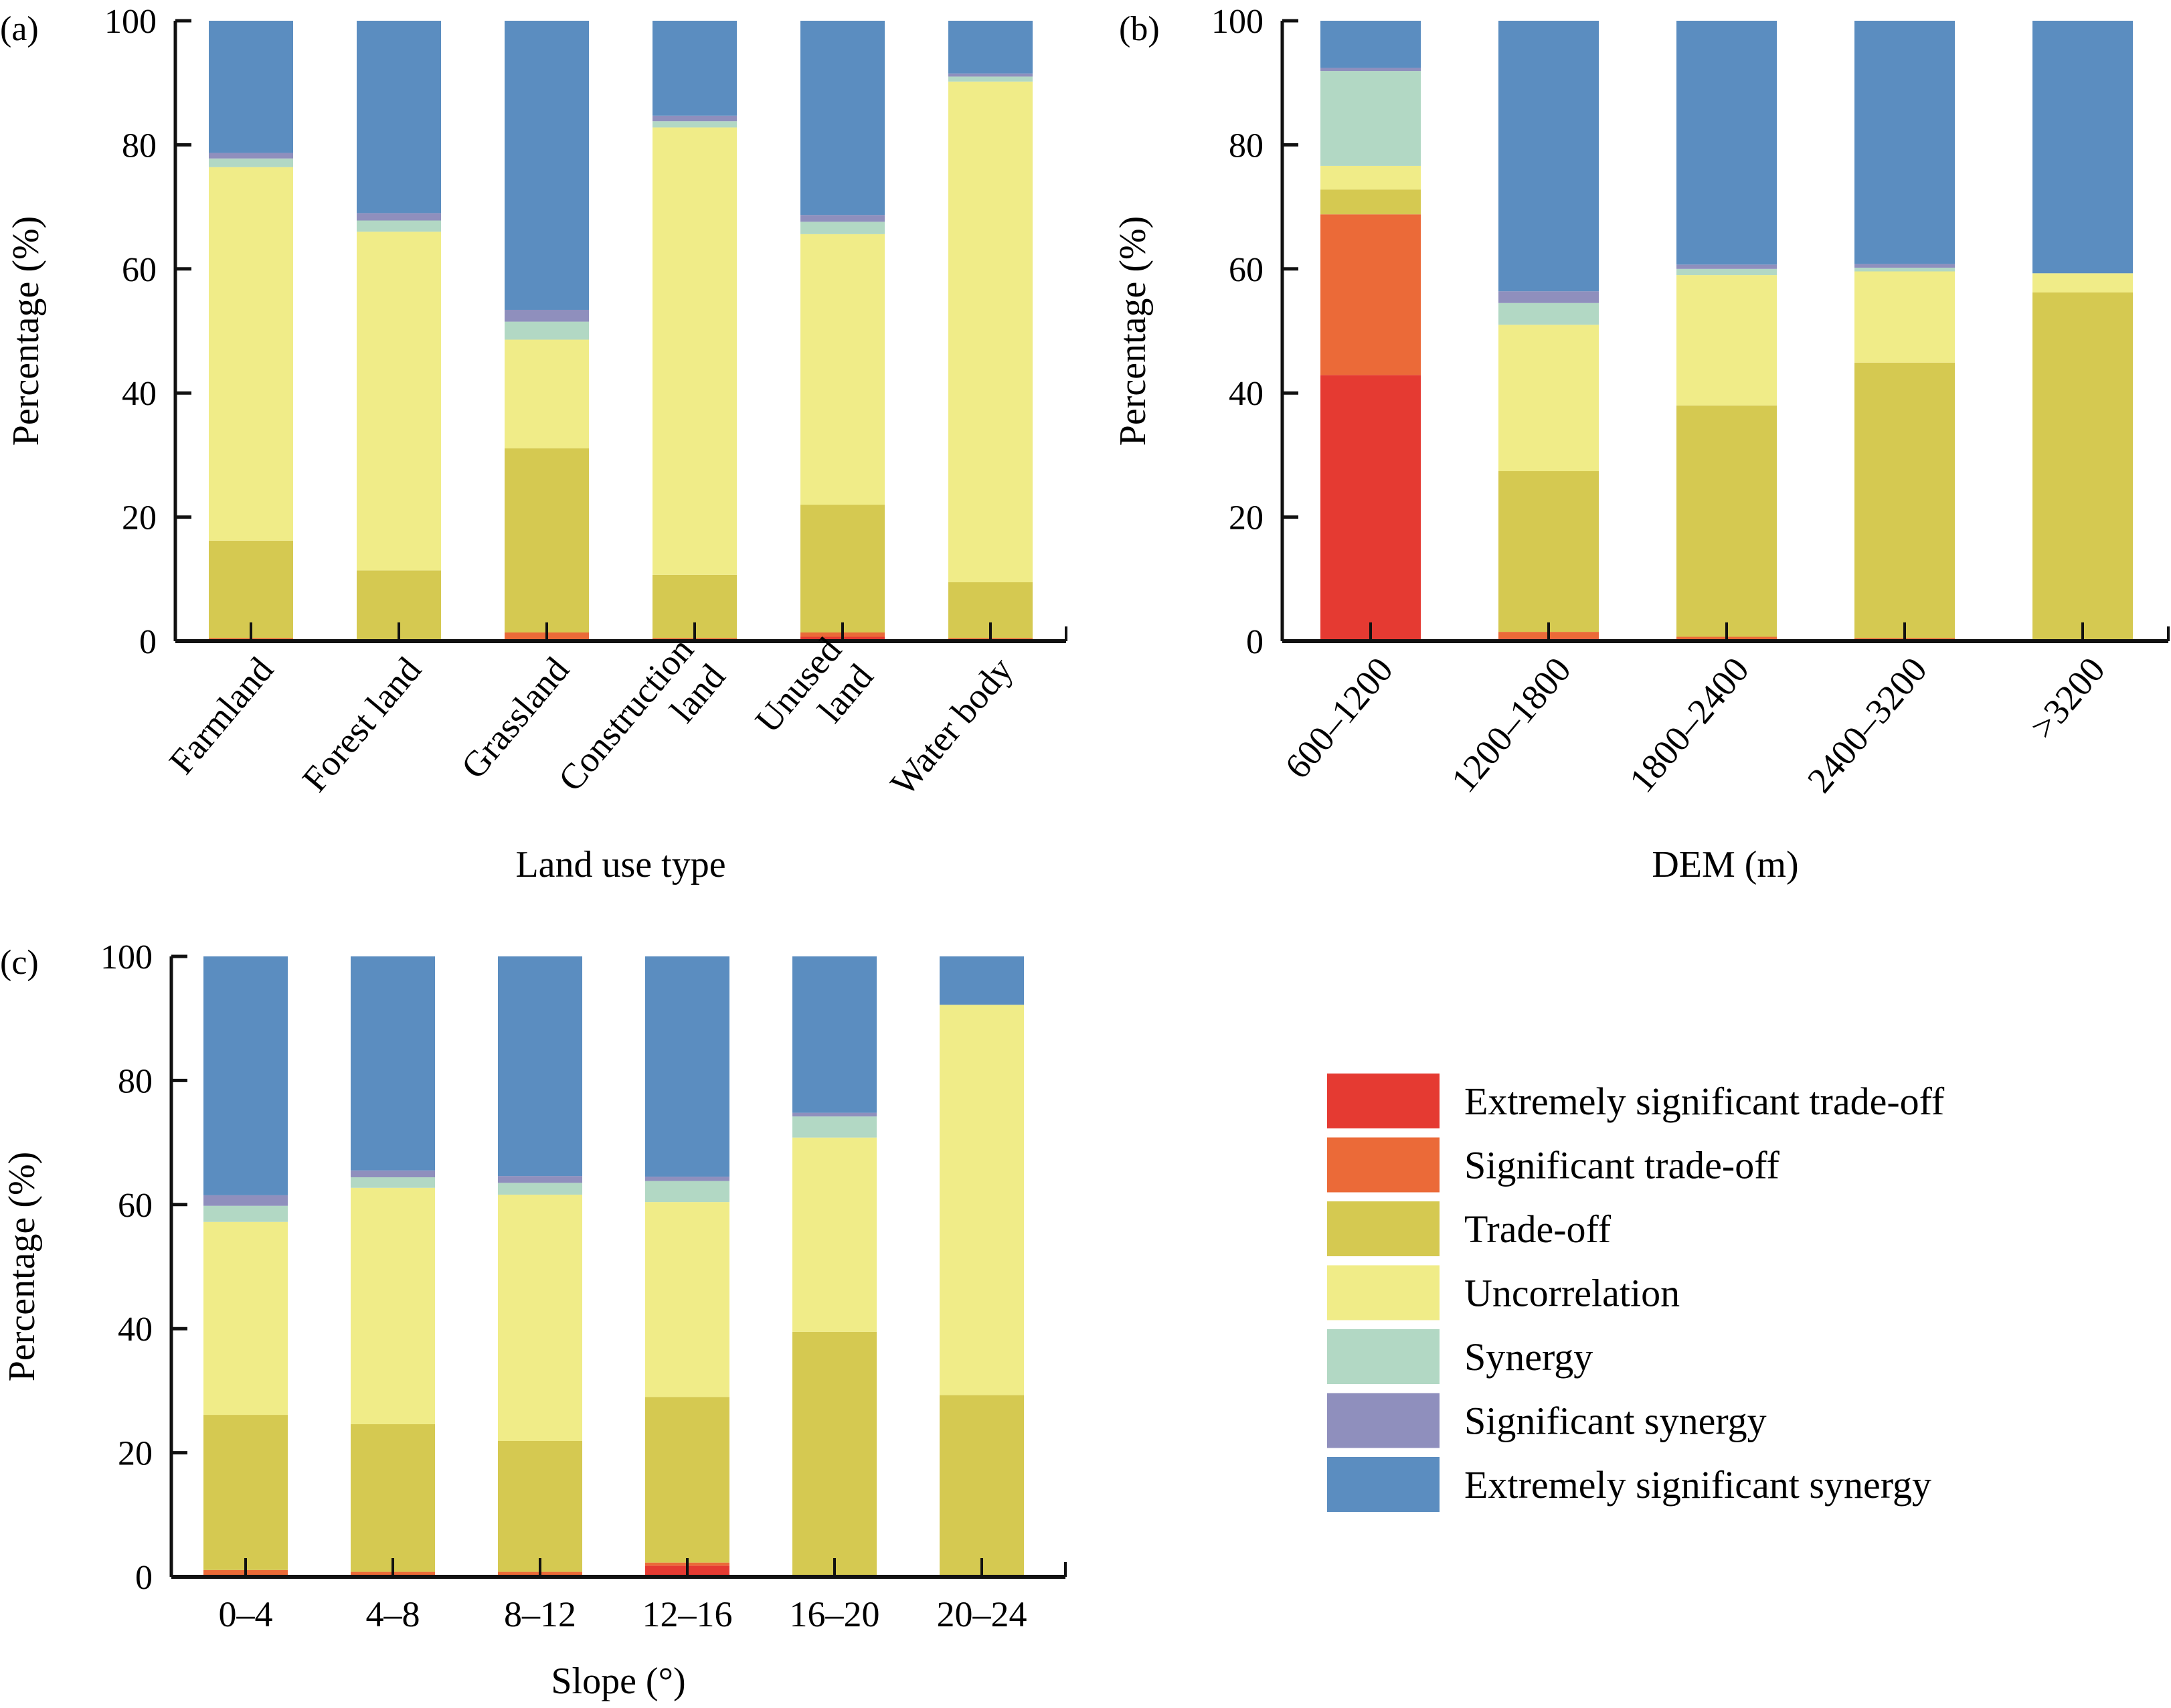 The image size is (2171, 1708). I want to click on x-tick-label: 0–4, so click(246, 1614).